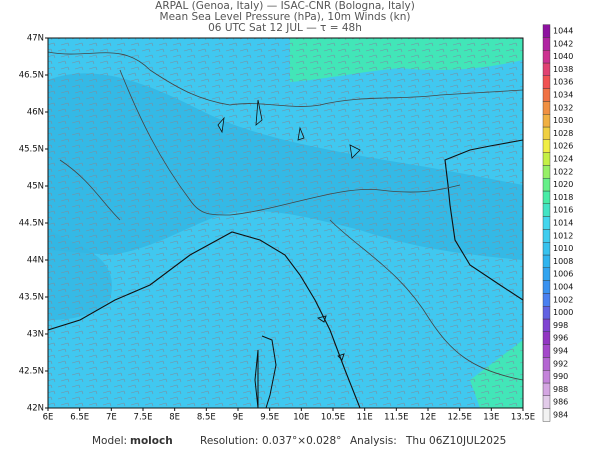 This screenshot has width=600, height=454. What do you see at coordinates (491, 418) in the screenshot?
I see `lon-tick-label: 13E` at bounding box center [491, 418].